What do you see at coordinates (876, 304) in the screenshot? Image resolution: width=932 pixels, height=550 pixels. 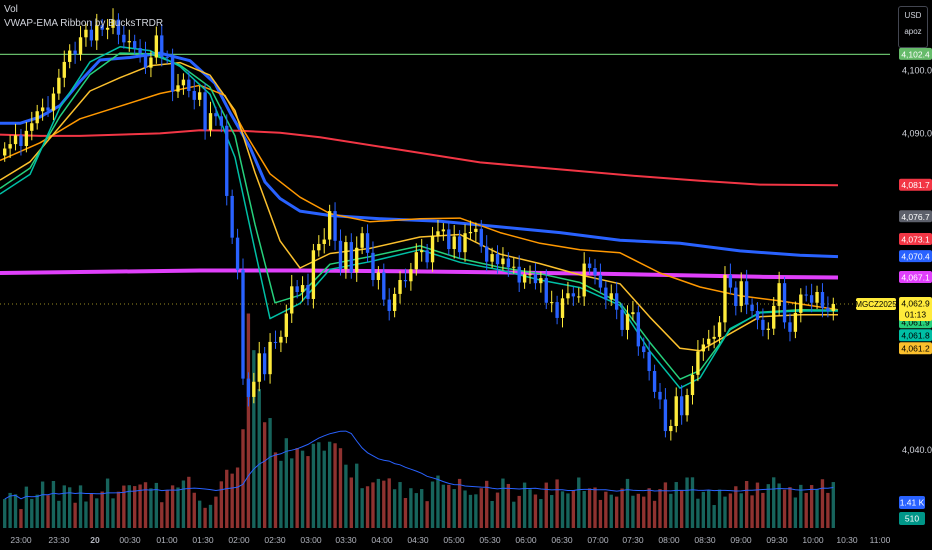 I see `symbol-badge-text: MGCZ2025` at bounding box center [876, 304].